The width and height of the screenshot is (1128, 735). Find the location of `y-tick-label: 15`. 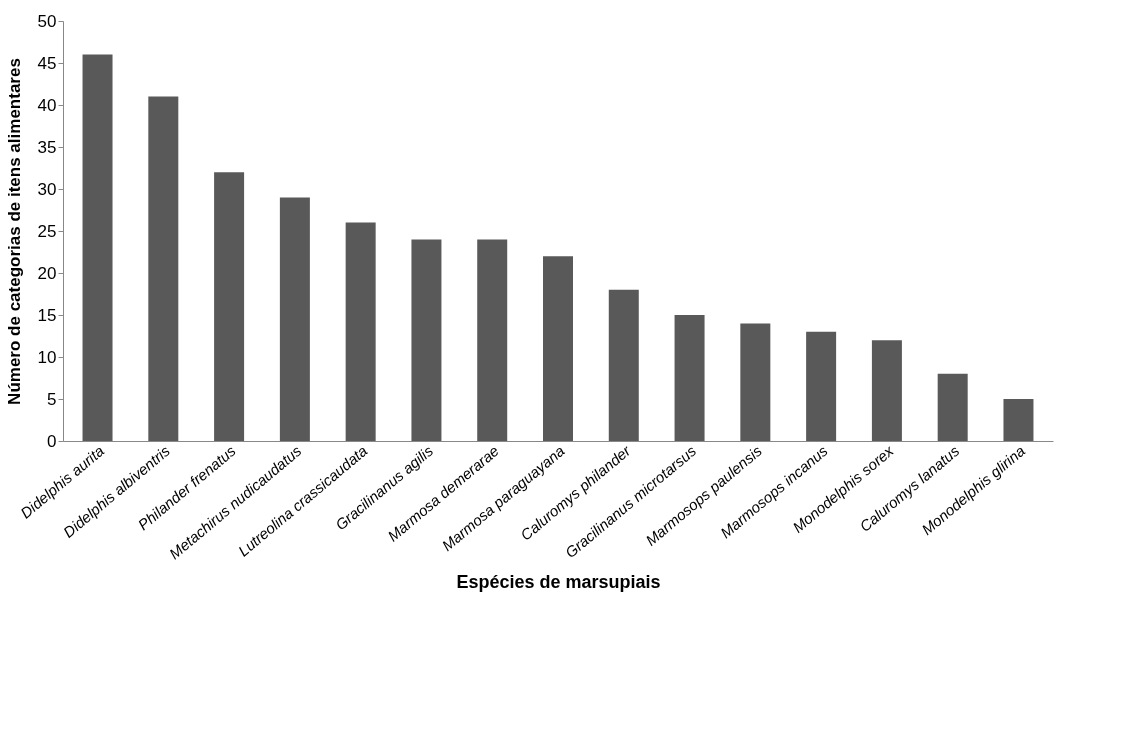

y-tick-label: 15 is located at coordinates (47, 315).